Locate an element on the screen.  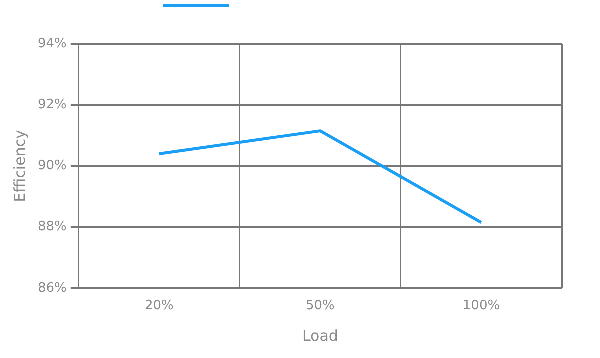
x-tick-label: 20% is located at coordinates (159, 306).